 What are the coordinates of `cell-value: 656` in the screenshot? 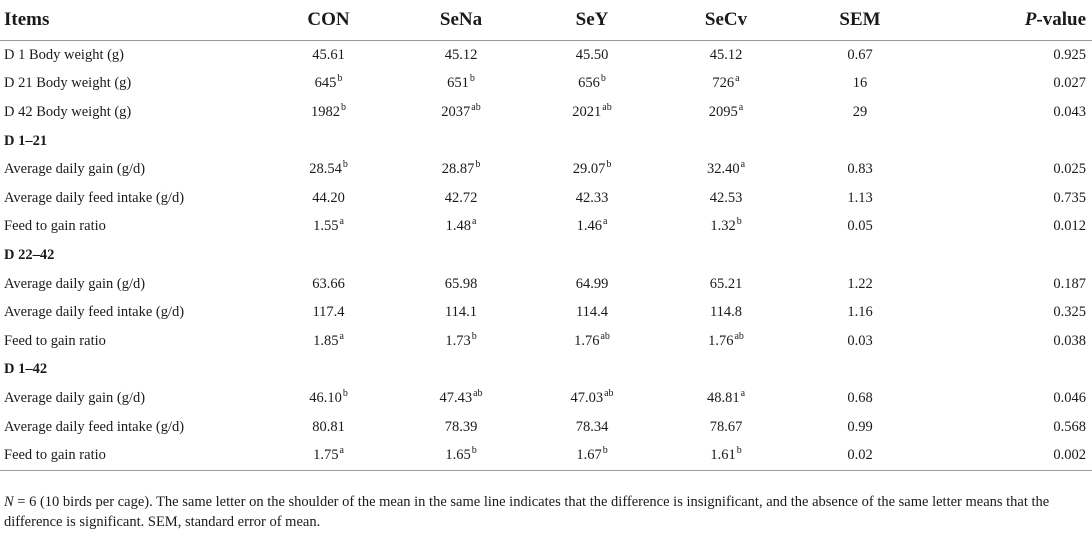 It's located at (589, 83).